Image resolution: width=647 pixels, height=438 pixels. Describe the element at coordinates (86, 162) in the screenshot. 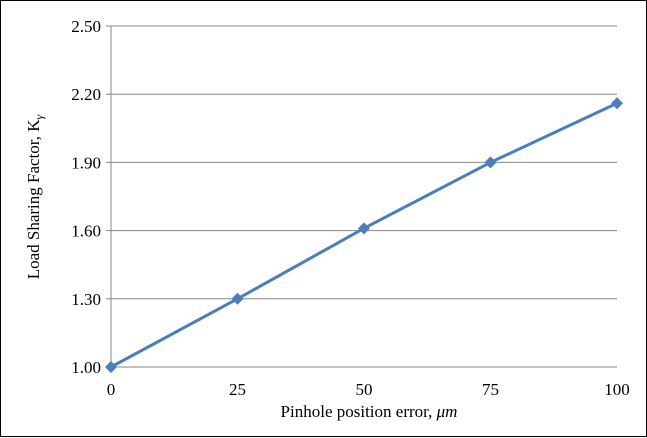

I see `y-tick-label: 1.90` at that location.